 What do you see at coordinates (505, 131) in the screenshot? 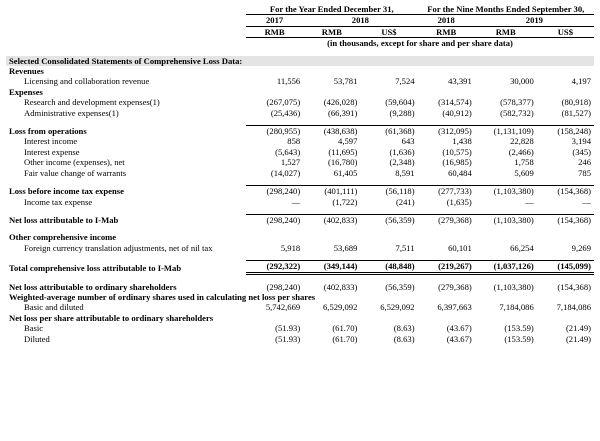
I see `cell-value: (1,131,109)` at bounding box center [505, 131].